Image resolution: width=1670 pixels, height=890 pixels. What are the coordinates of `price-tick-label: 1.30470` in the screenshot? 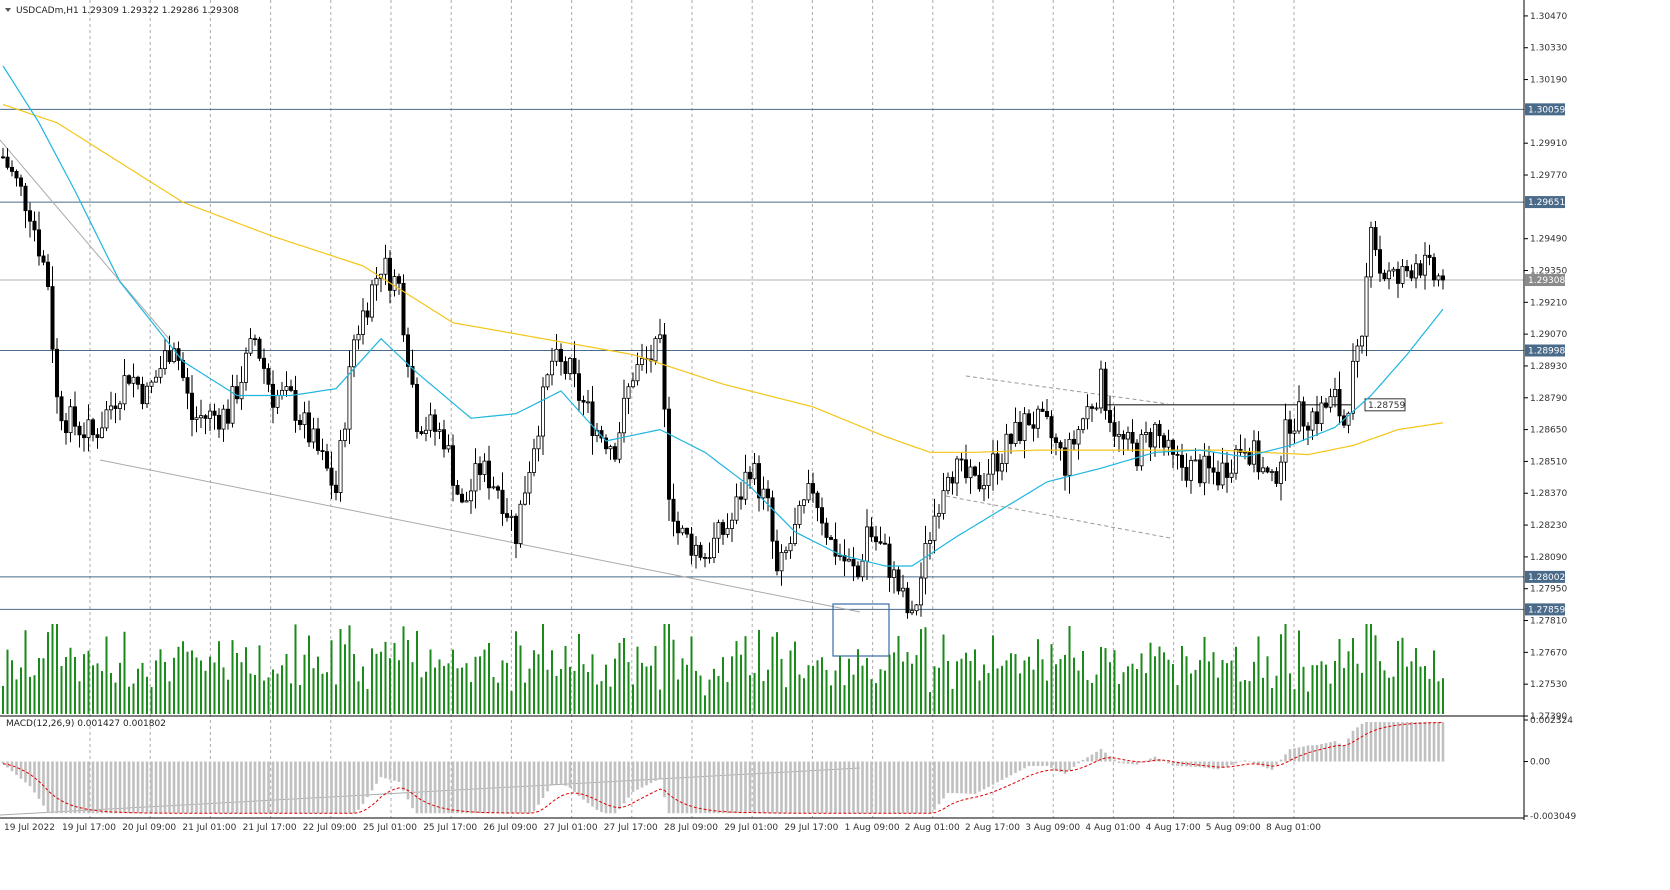 It's located at (1548, 17).